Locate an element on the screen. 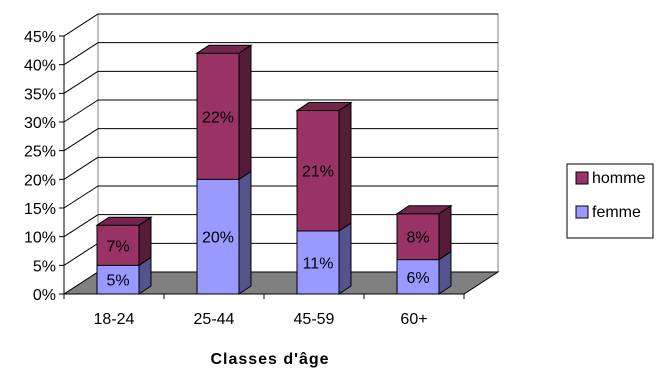 This screenshot has width=672, height=372. y-tick-label: 15% is located at coordinates (40, 209).